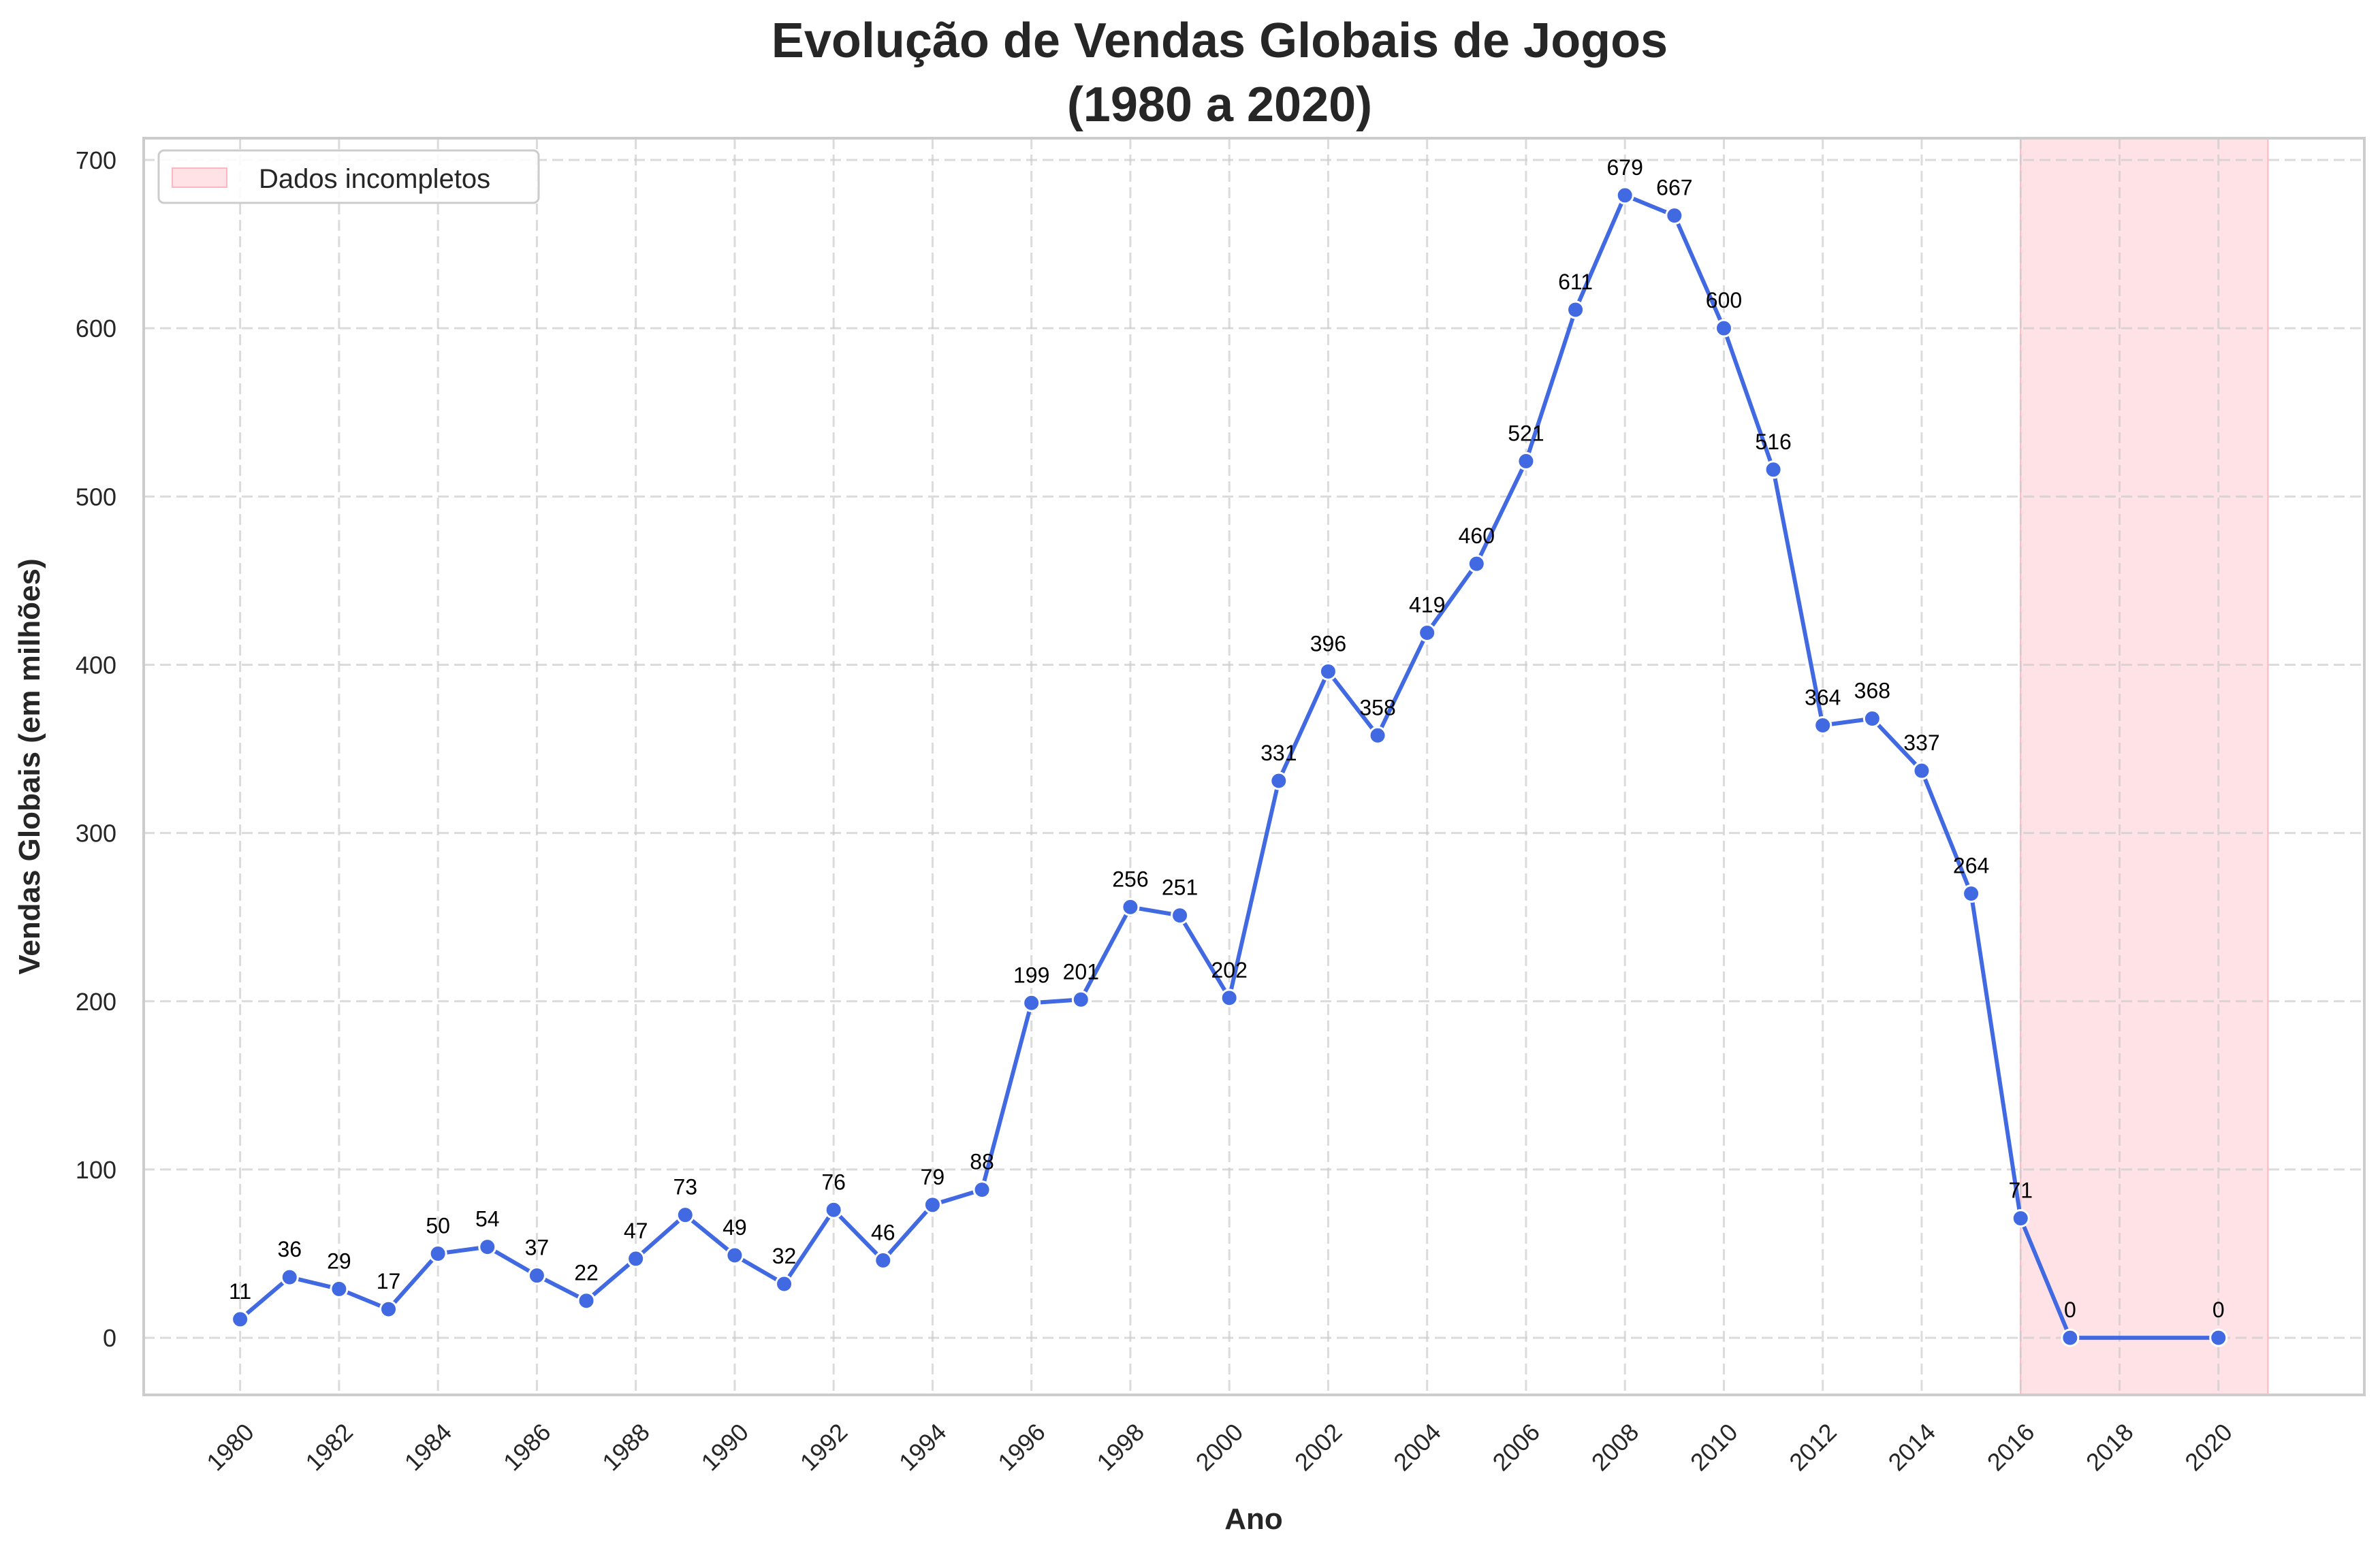 Image resolution: width=2380 pixels, height=1561 pixels. What do you see at coordinates (96, 665) in the screenshot?
I see `y-tick-label: 400` at bounding box center [96, 665].